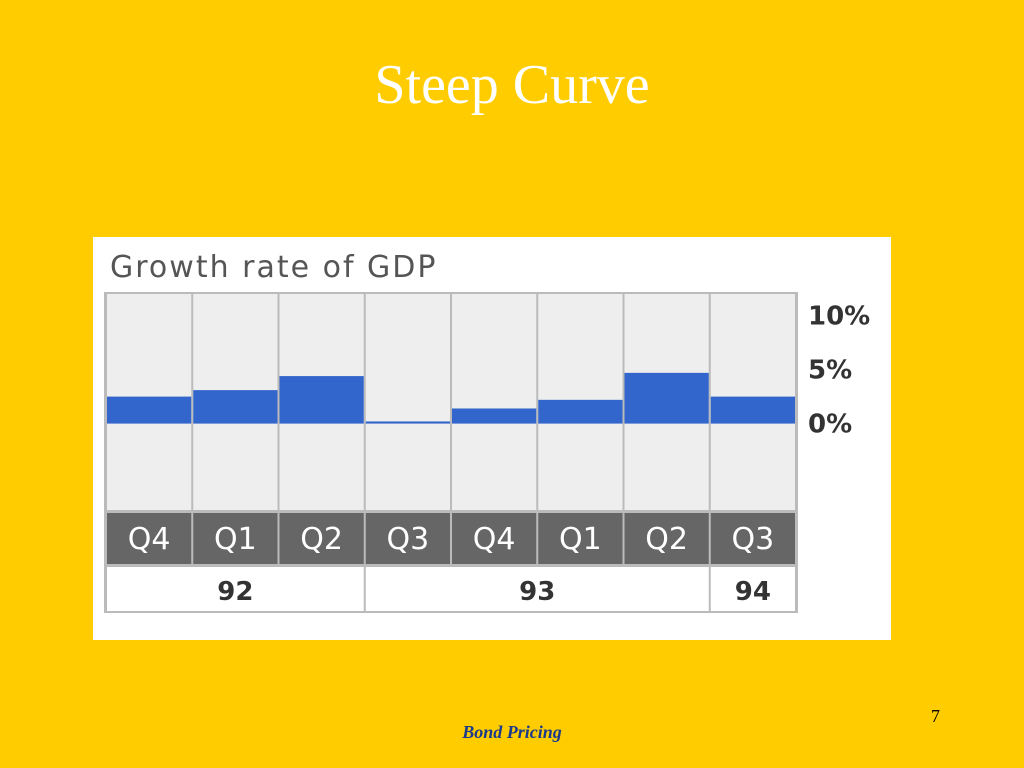  What do you see at coordinates (537, 592) in the screenshot?
I see `year-label: 93` at bounding box center [537, 592].